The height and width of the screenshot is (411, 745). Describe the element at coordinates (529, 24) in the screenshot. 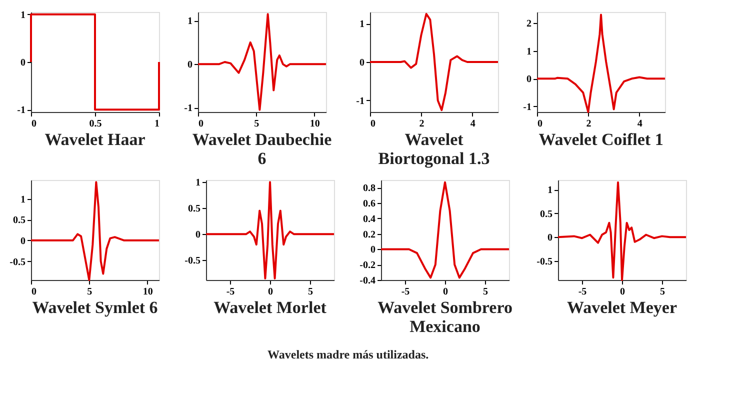

I see `y-tick-label: 2` at that location.